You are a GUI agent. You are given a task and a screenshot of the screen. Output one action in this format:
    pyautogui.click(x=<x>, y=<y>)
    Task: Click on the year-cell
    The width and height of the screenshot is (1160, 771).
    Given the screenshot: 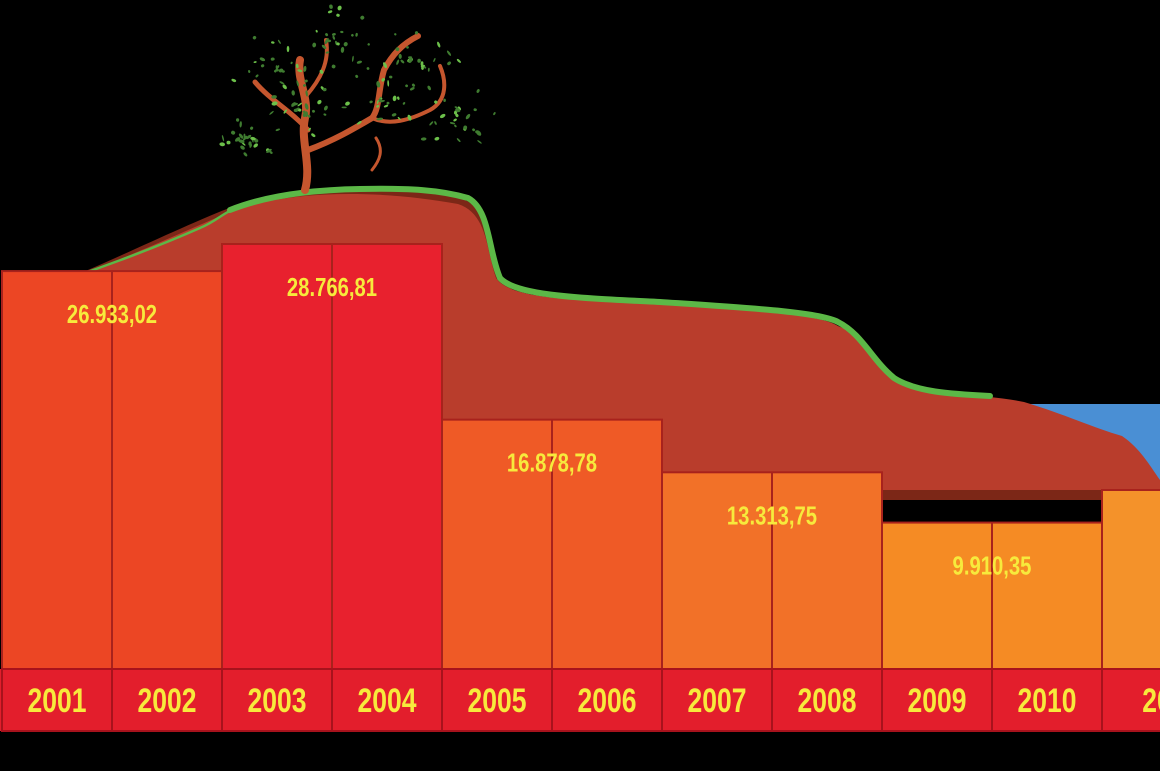 What is the action you would take?
    pyautogui.click(x=1130, y=700)
    